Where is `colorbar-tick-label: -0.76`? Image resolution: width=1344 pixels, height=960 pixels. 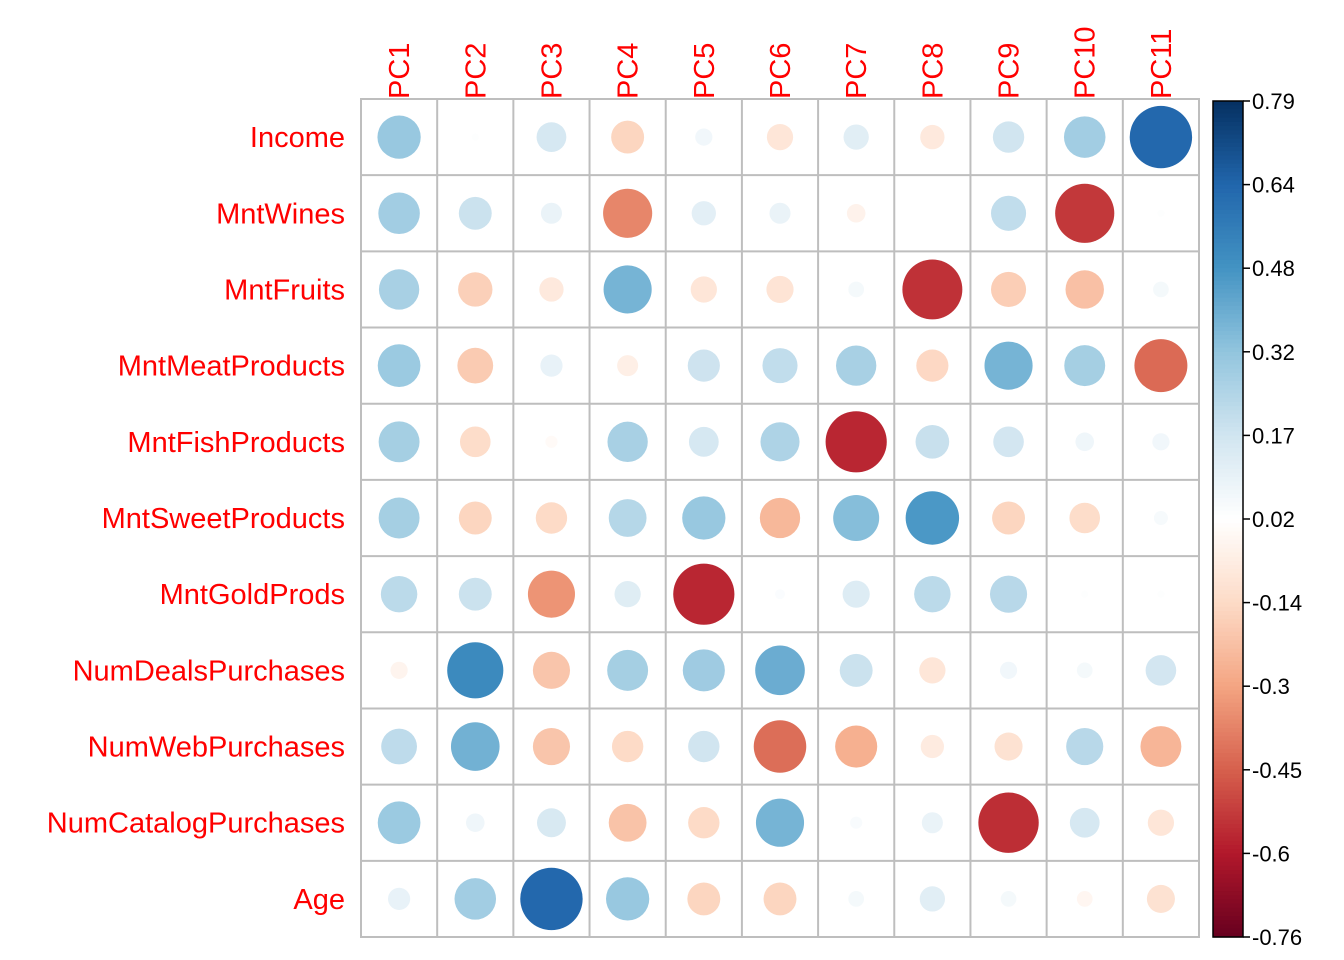
colorbar-tick-label: -0.76 is located at coordinates (1277, 937).